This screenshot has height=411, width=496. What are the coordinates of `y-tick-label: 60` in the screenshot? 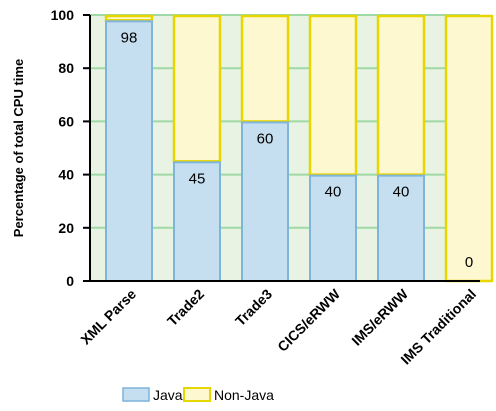 It's located at (66, 121).